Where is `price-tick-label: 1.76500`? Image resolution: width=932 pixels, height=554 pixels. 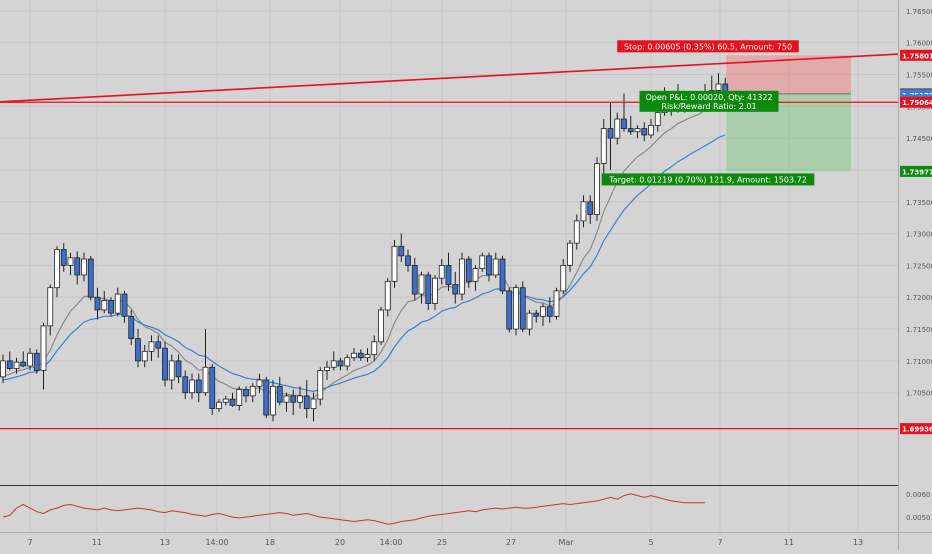
price-tick-label: 1.76500 is located at coordinates (919, 12).